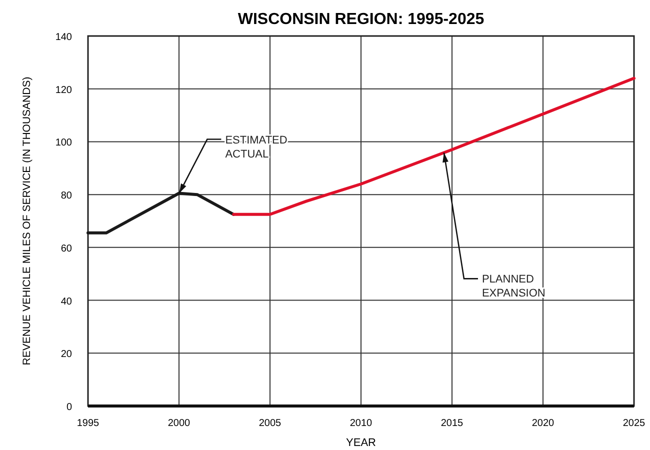 This screenshot has width=650, height=450. What do you see at coordinates (361, 423) in the screenshot?
I see `x-tick-label: 2010` at bounding box center [361, 423].